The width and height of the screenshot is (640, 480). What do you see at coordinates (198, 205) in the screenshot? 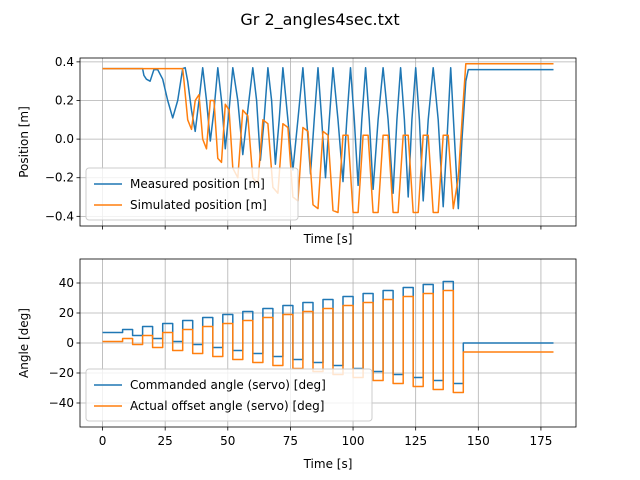
I see `legend-label: Simulated position [m]` at bounding box center [198, 205].